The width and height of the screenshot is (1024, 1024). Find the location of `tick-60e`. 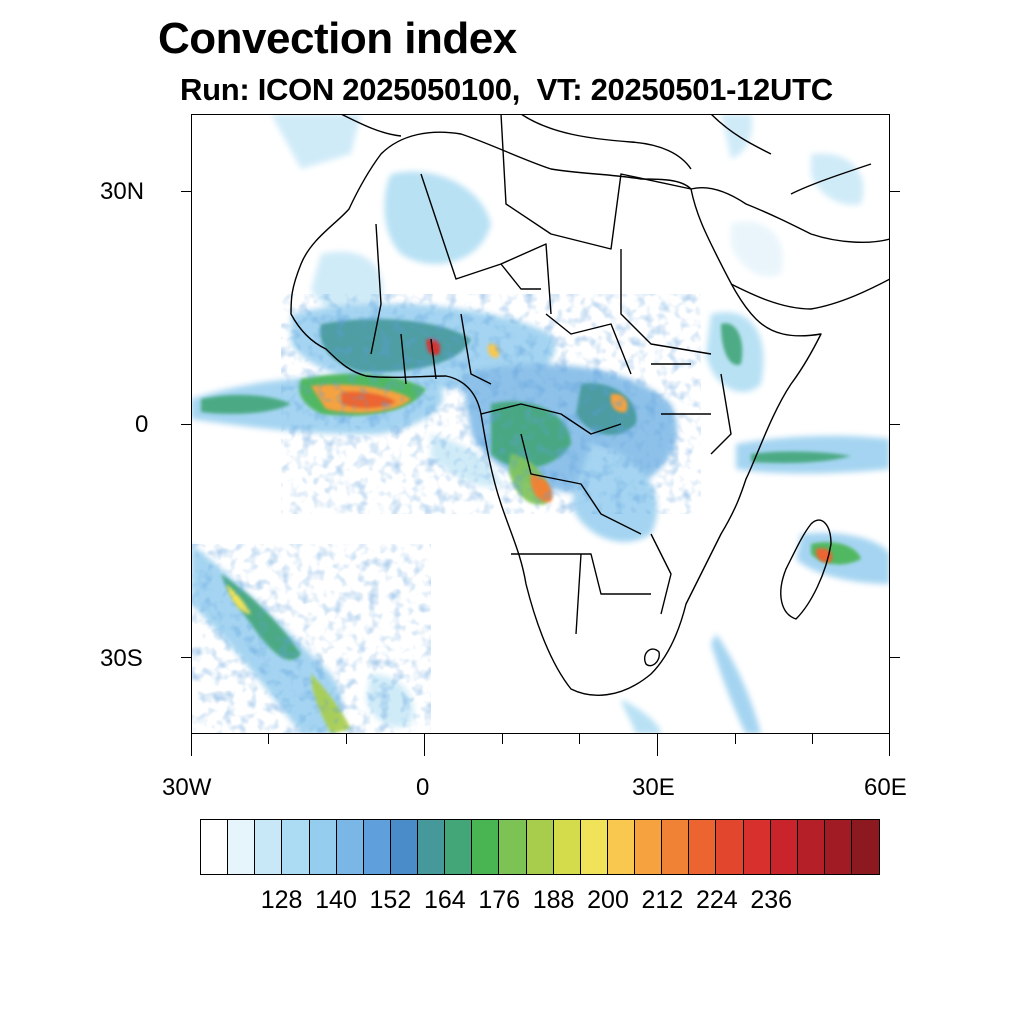

tick-60e is located at coordinates (889, 745).